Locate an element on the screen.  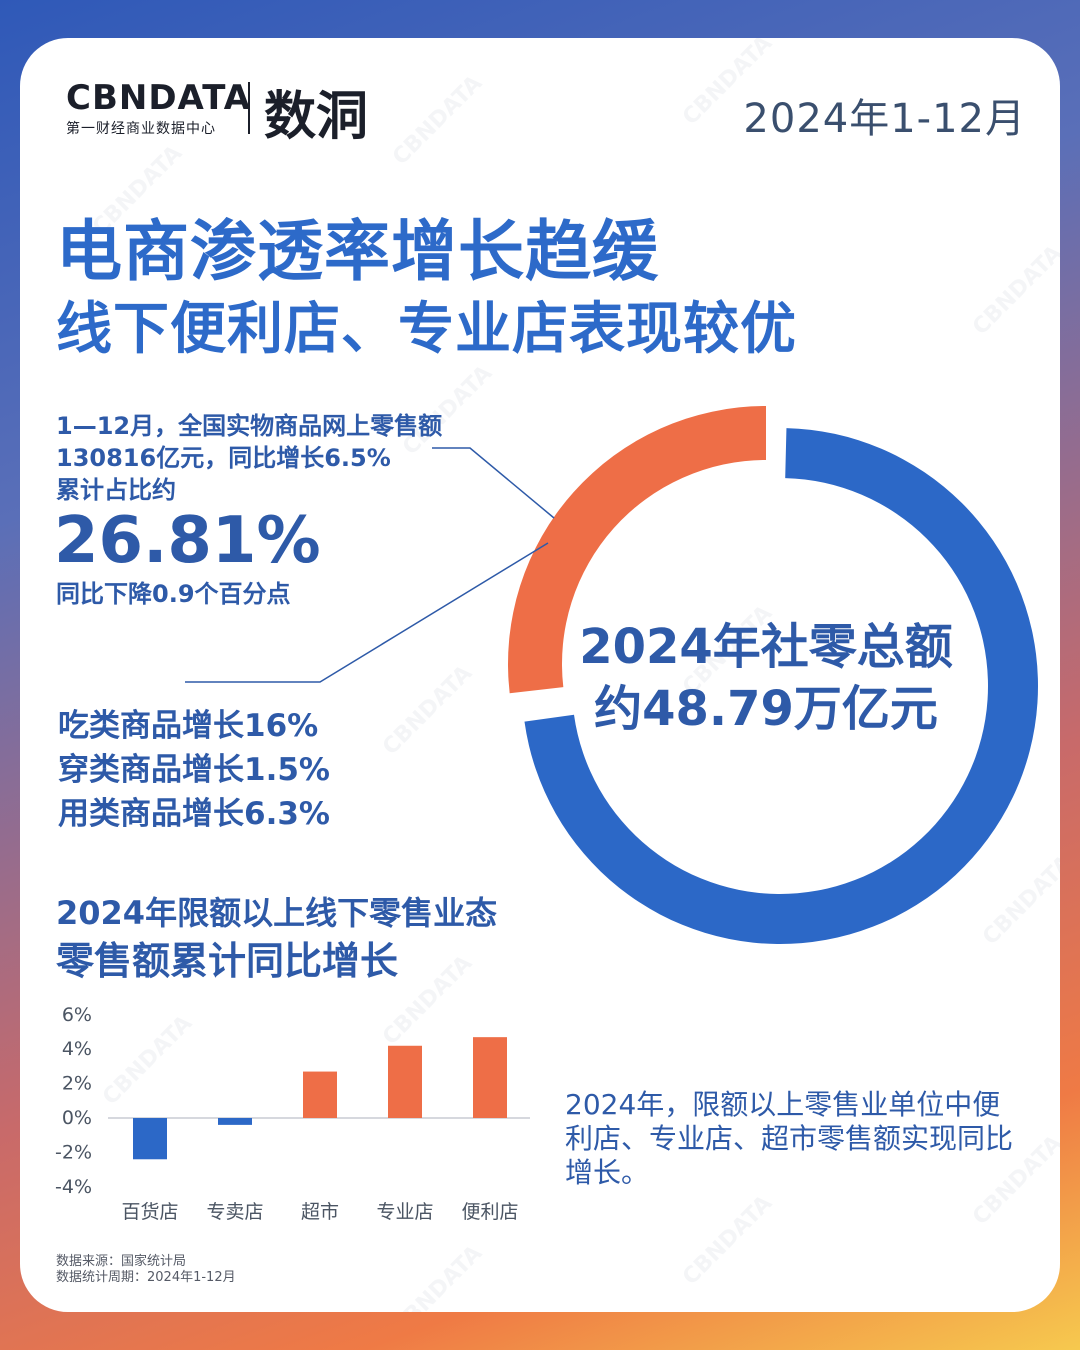
x-tick-label: 超市 is located at coordinates (320, 1212).